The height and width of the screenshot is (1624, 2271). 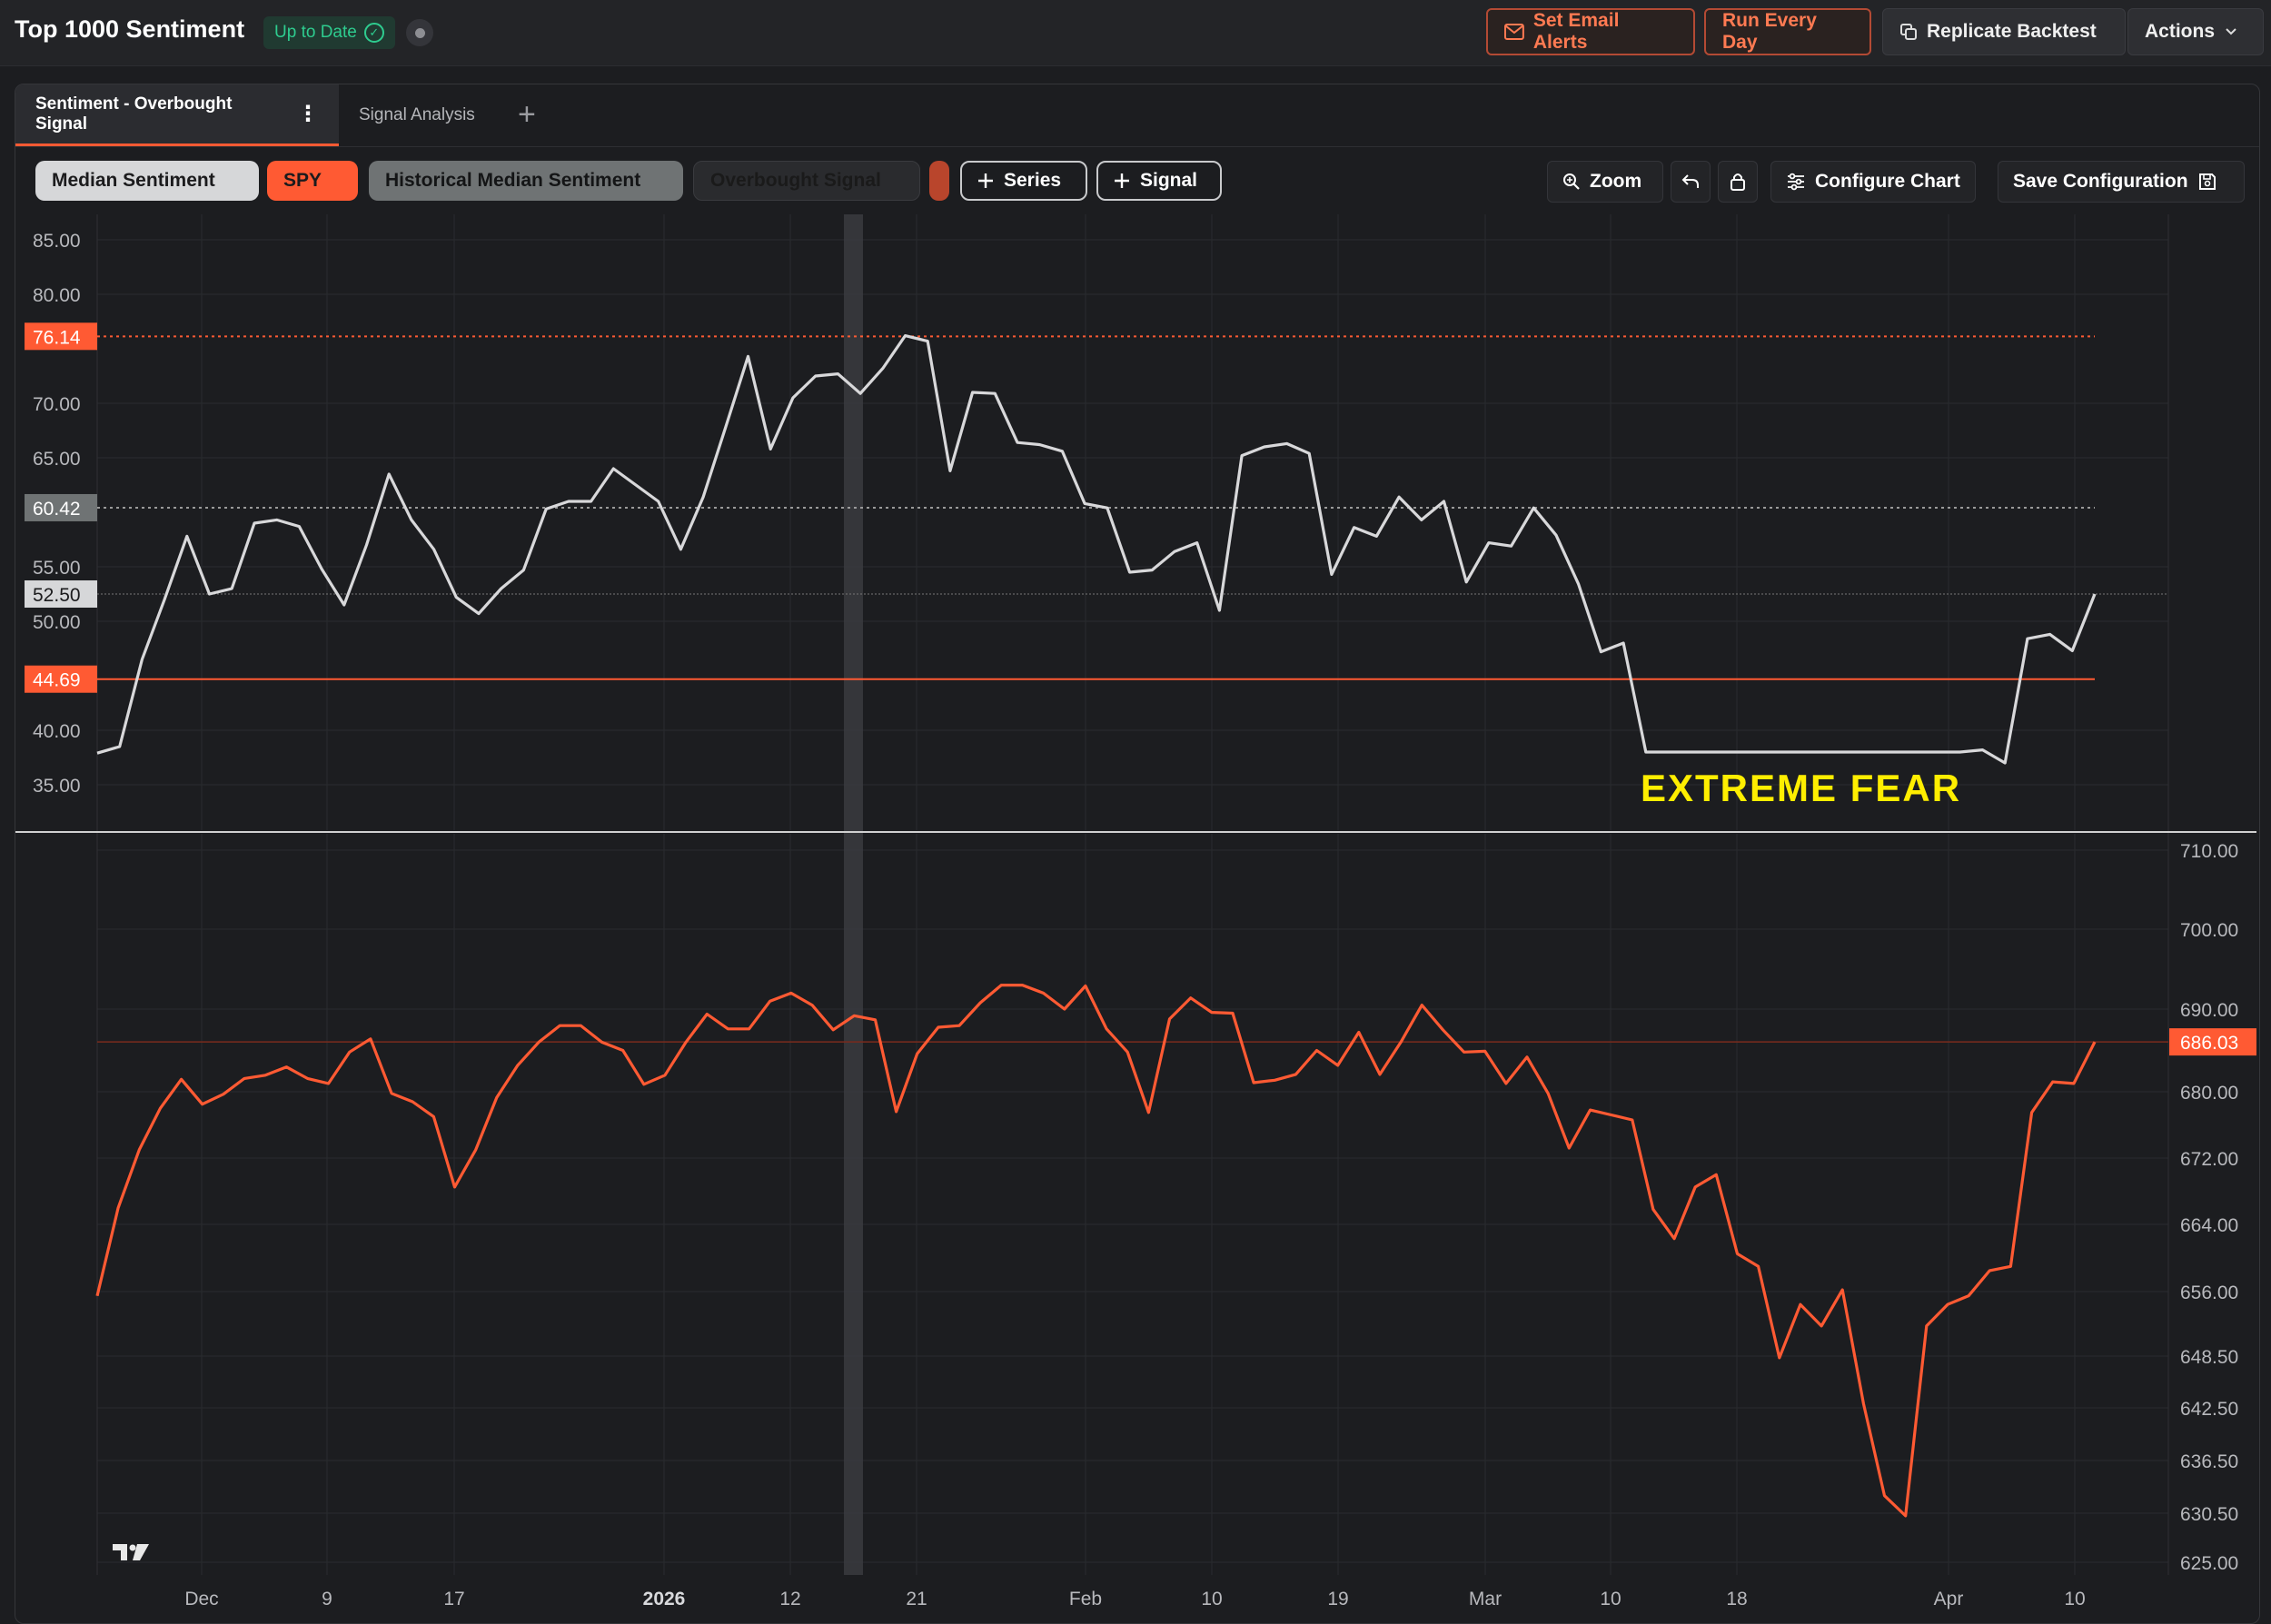 I want to click on add-signal-button: Signal, so click(x=1159, y=181).